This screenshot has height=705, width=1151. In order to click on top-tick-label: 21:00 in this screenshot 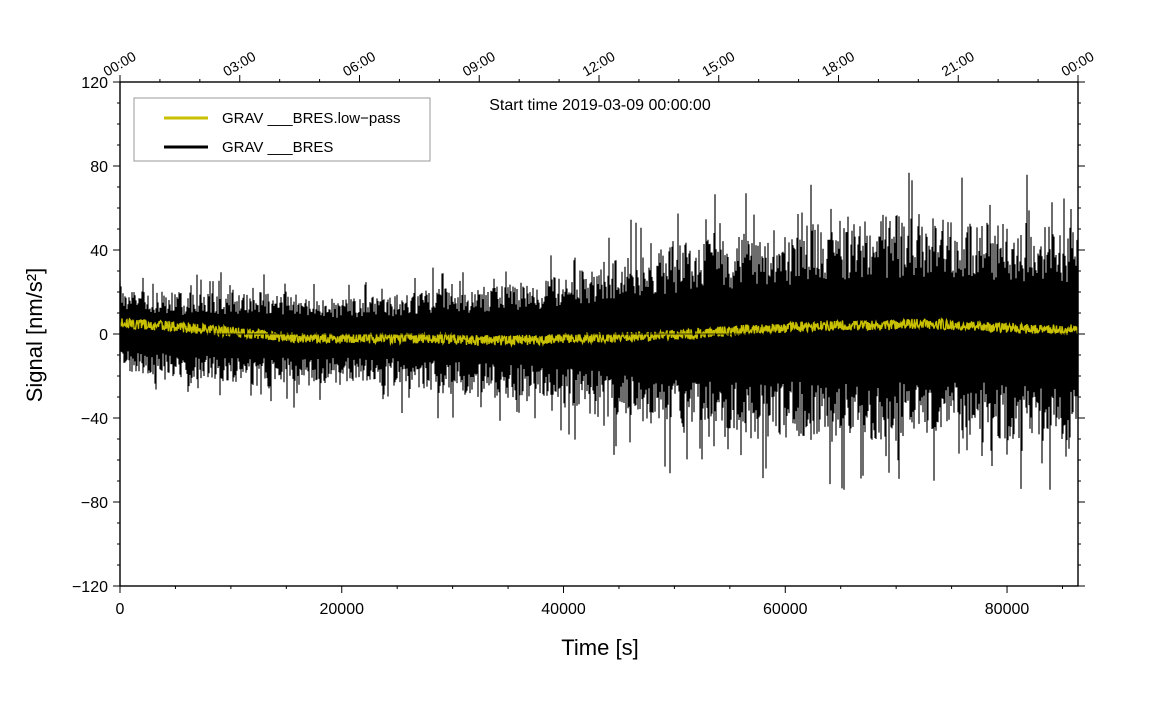, I will do `click(958, 63)`.